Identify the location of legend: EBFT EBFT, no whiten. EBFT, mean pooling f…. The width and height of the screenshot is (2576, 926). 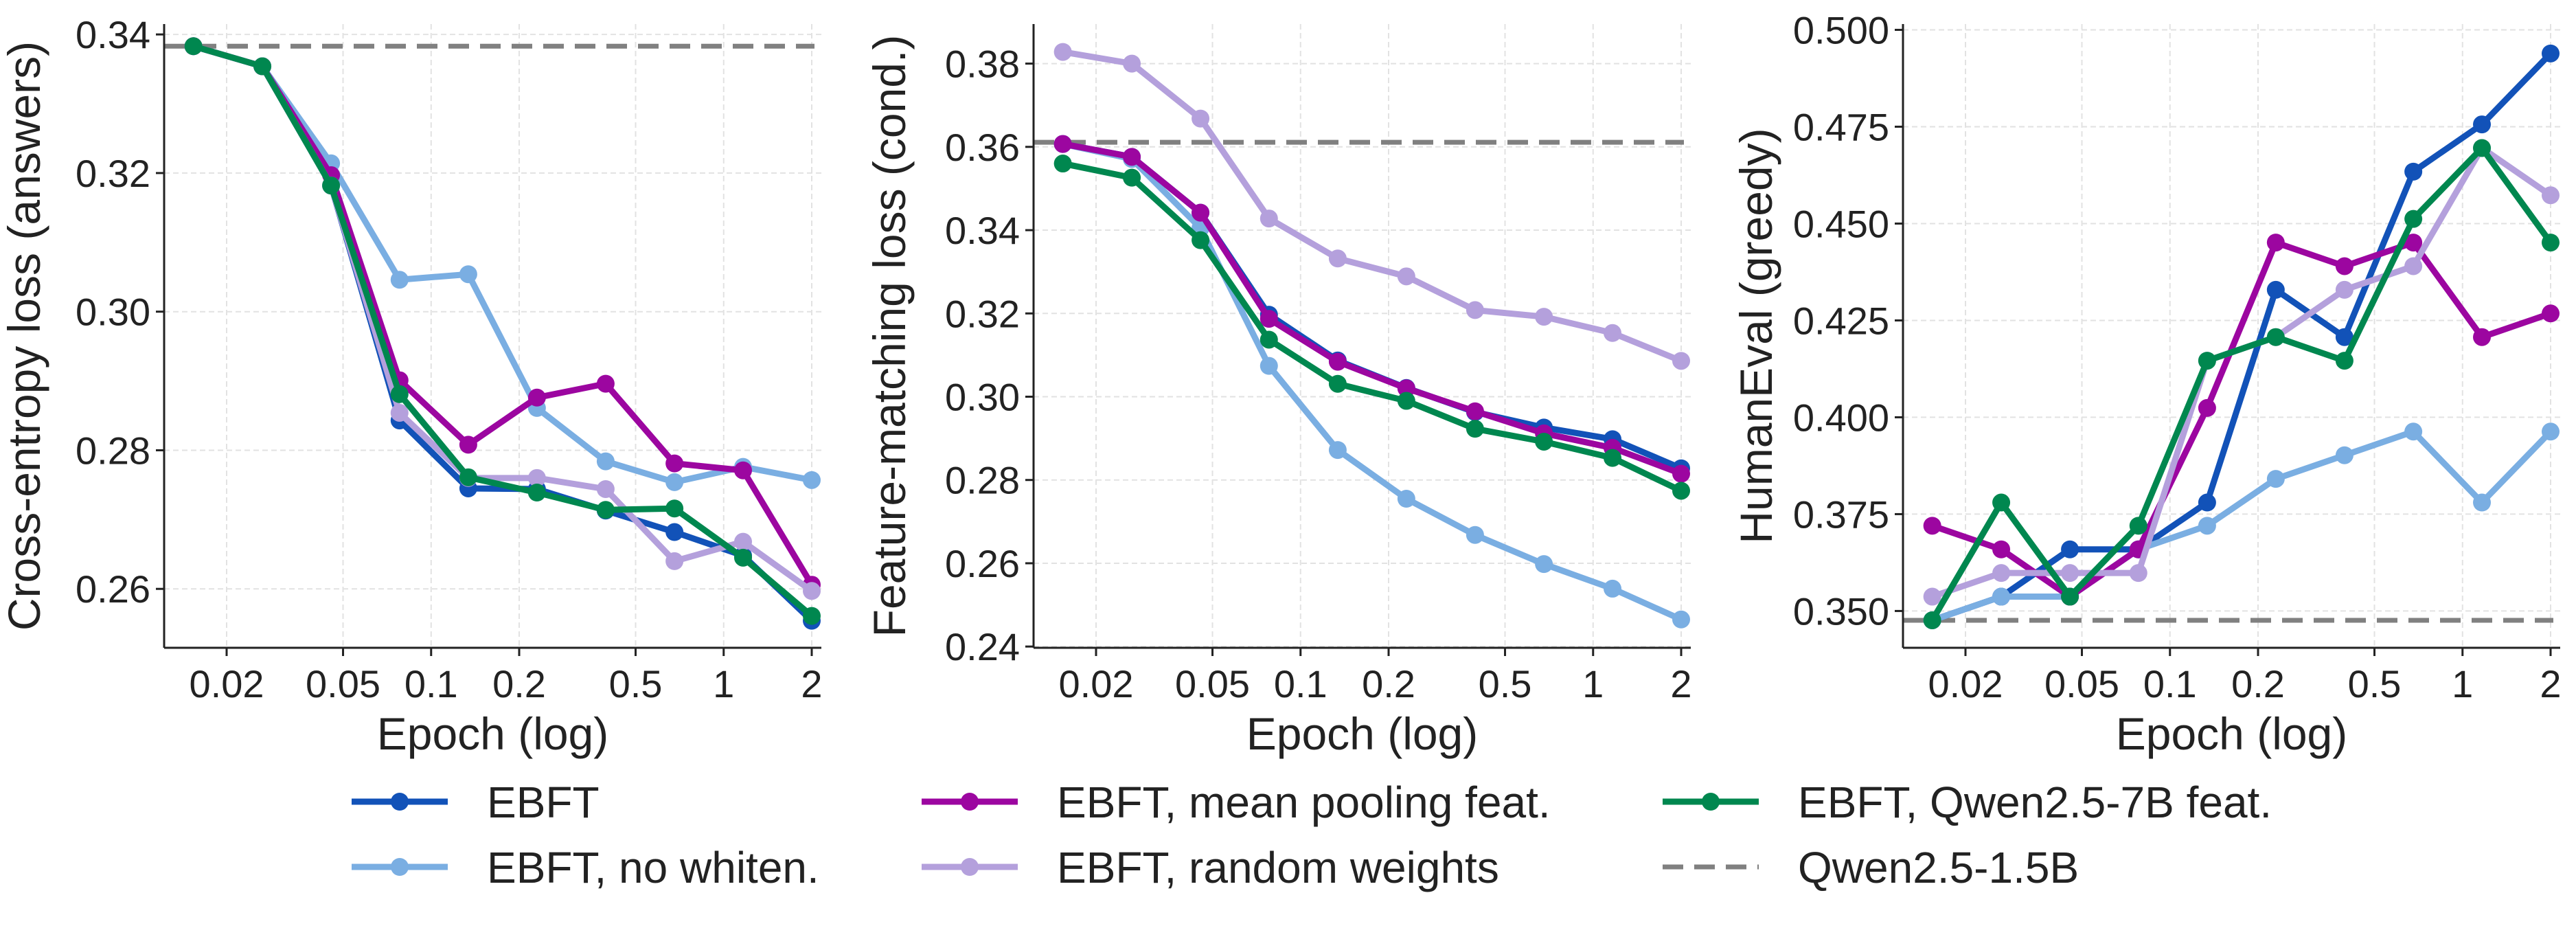
(1312, 835).